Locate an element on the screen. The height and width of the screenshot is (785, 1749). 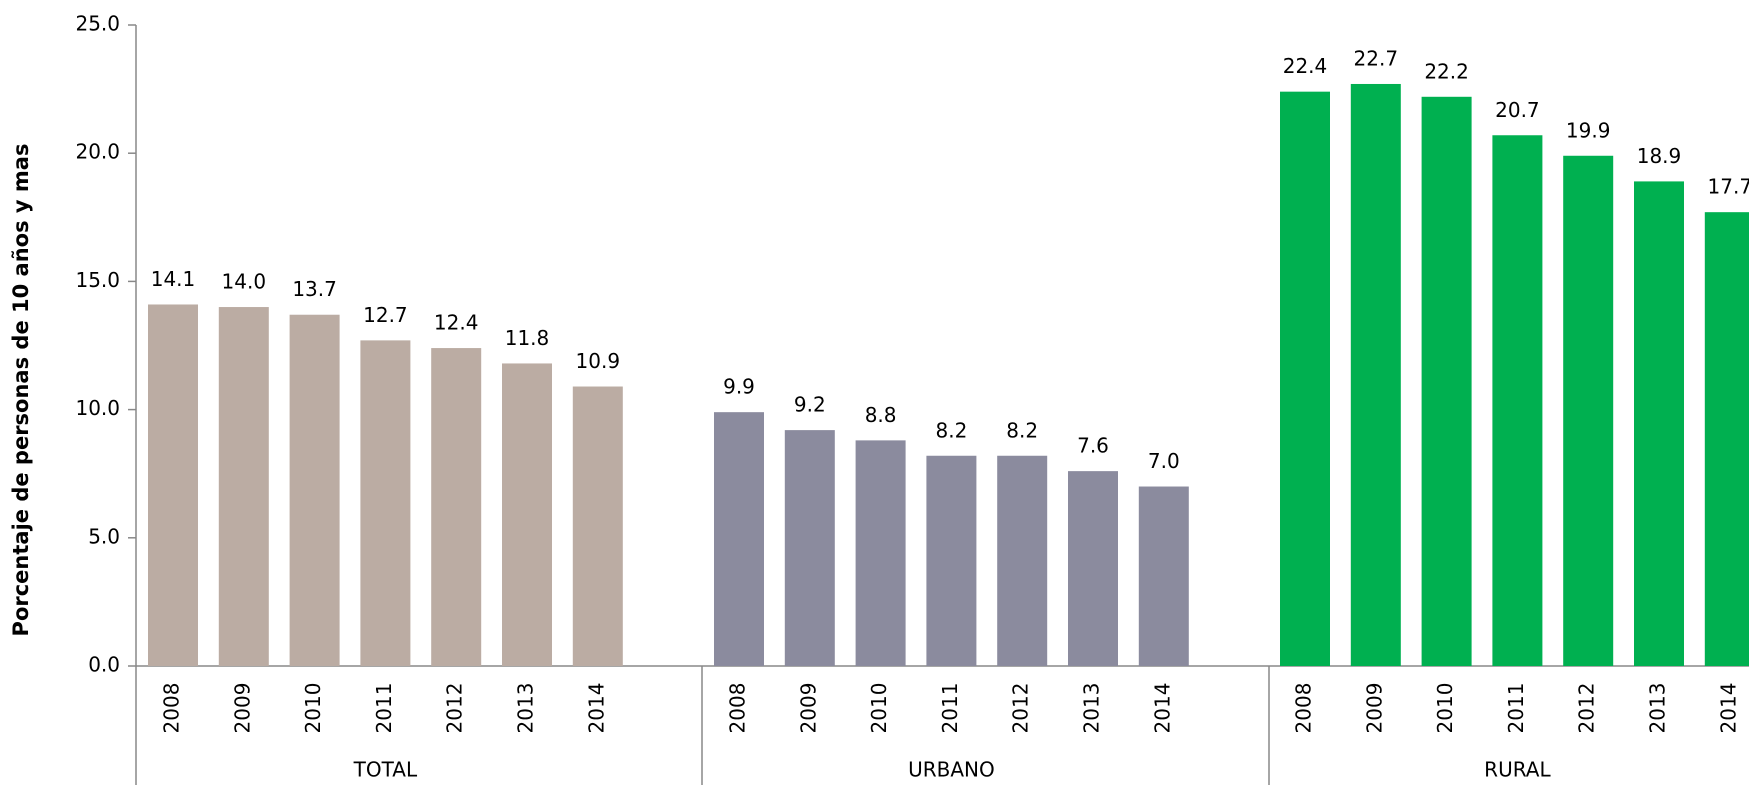
value-label: 17.7 is located at coordinates (1728, 187).